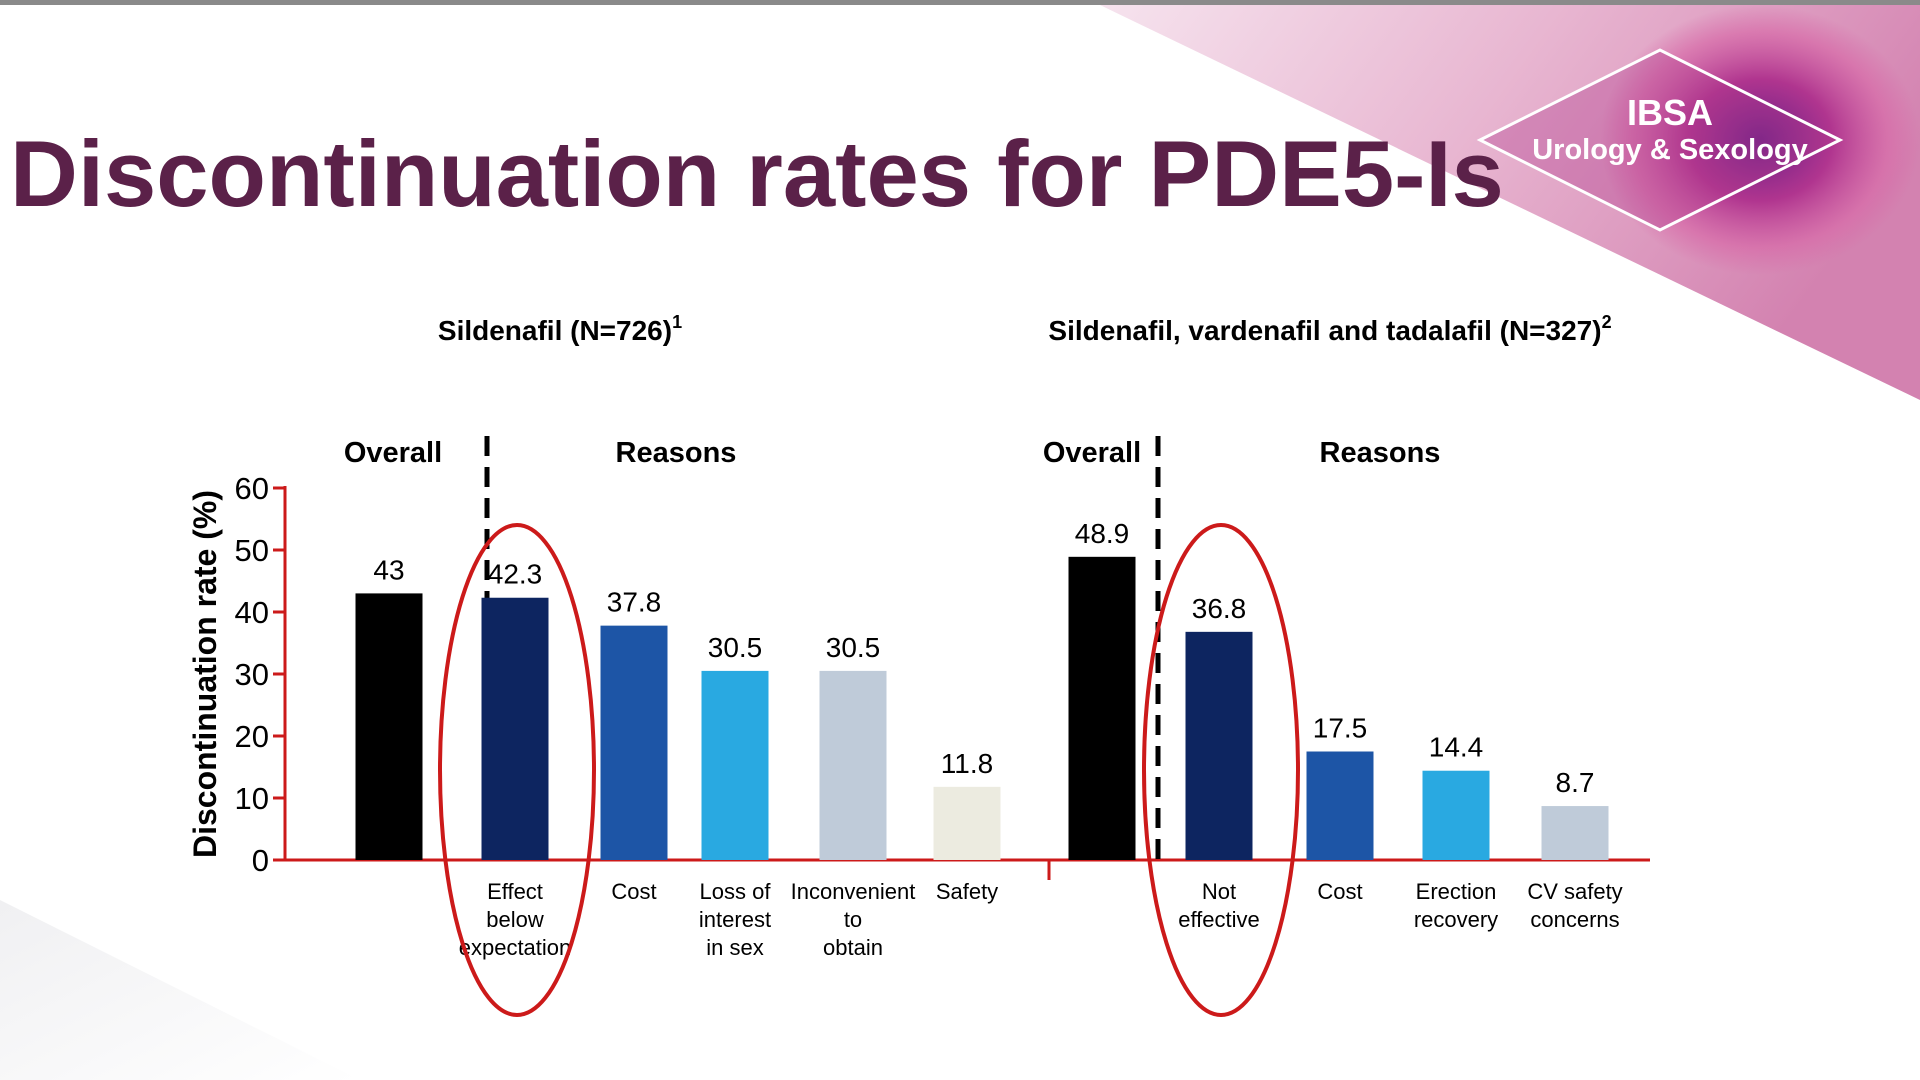 This screenshot has height=1080, width=1920. What do you see at coordinates (736, 891) in the screenshot?
I see `x-category-label: Loss of` at bounding box center [736, 891].